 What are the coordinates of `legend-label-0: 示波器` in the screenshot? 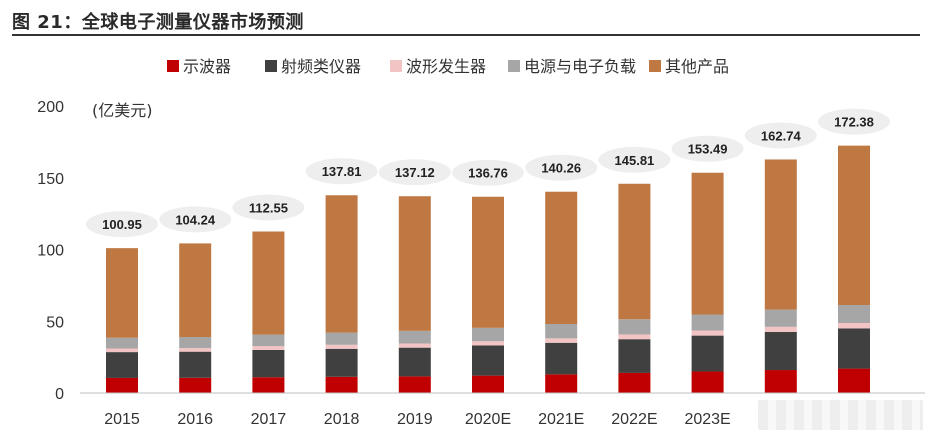 It's located at (207, 66).